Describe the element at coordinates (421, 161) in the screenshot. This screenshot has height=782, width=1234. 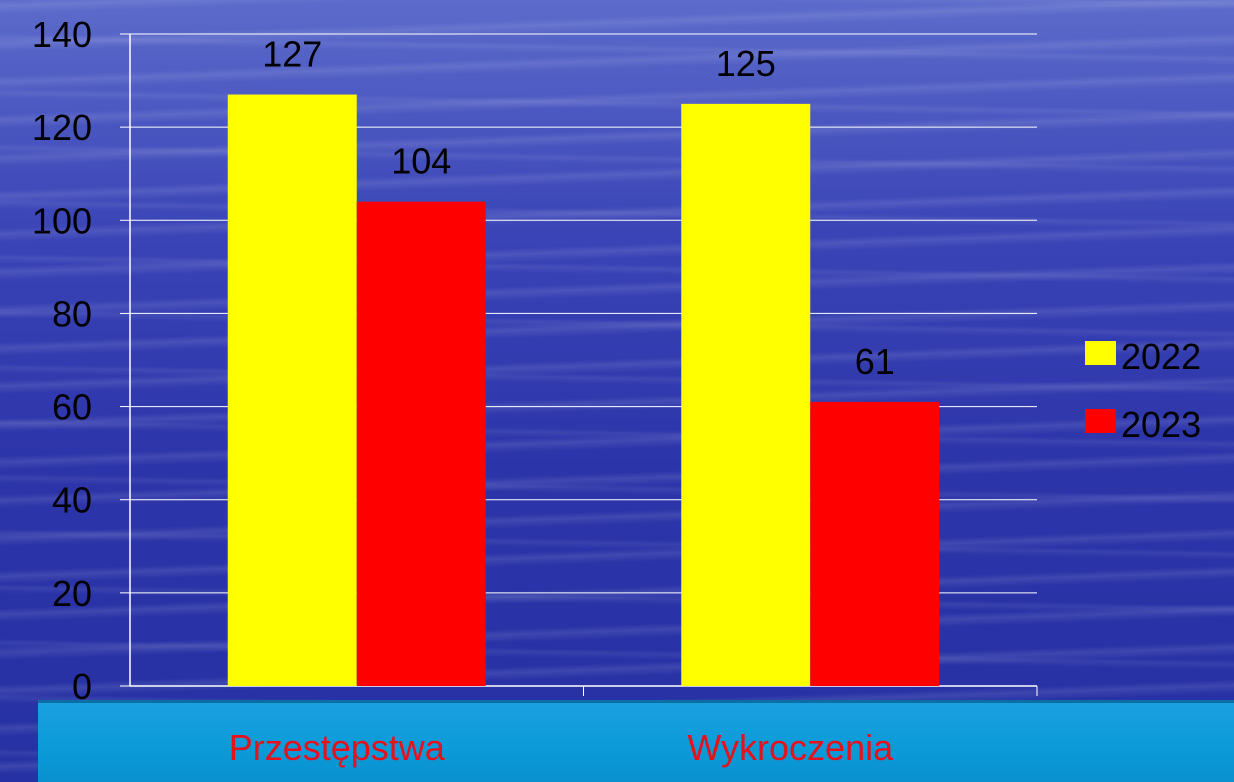
I see `data-label: 104` at that location.